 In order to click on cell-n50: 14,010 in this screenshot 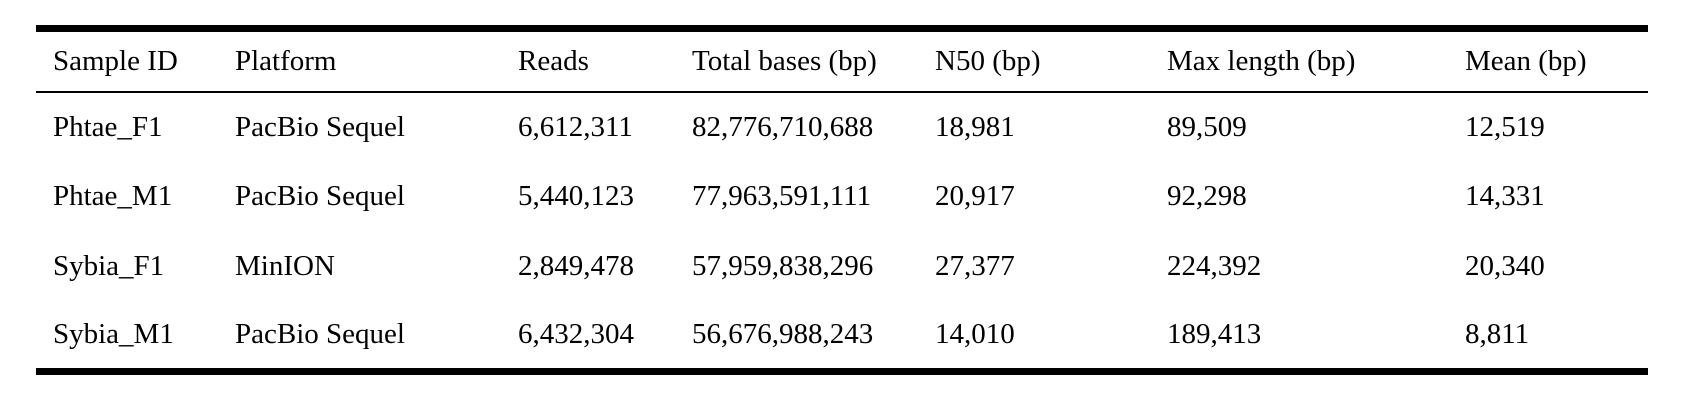, I will do `click(975, 334)`.